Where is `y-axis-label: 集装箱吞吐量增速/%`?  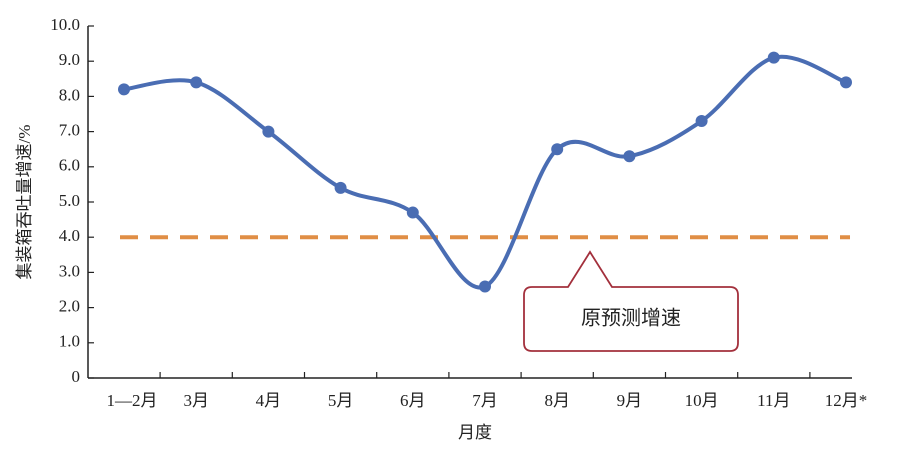
y-axis-label: 集装箱吞吐量增速/% is located at coordinates (24, 202).